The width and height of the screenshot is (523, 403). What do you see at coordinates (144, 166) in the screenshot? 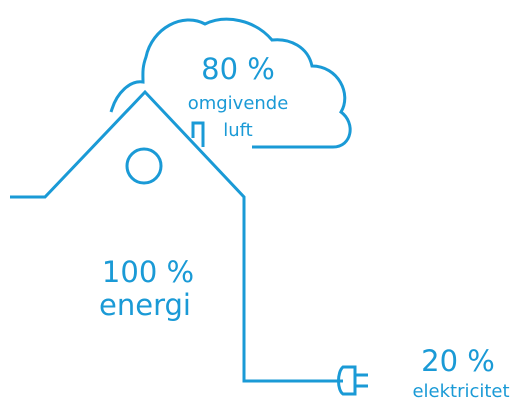
I see `window-icon` at bounding box center [144, 166].